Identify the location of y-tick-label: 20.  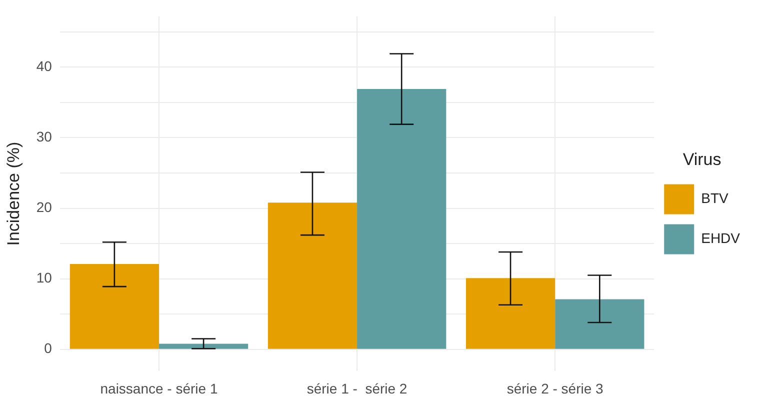
(44, 207).